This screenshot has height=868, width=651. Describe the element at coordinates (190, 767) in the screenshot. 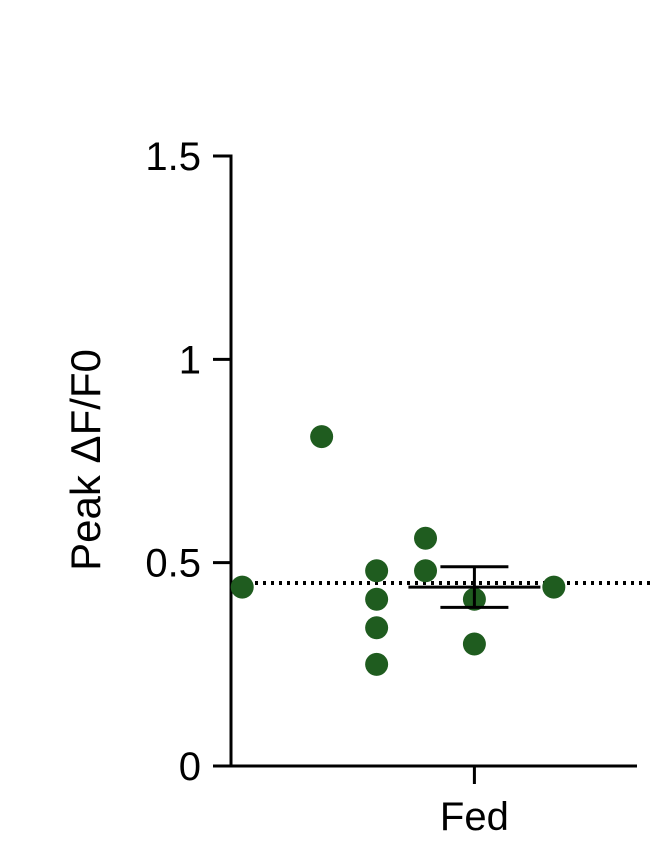

I see `y-tick-label: 0` at that location.